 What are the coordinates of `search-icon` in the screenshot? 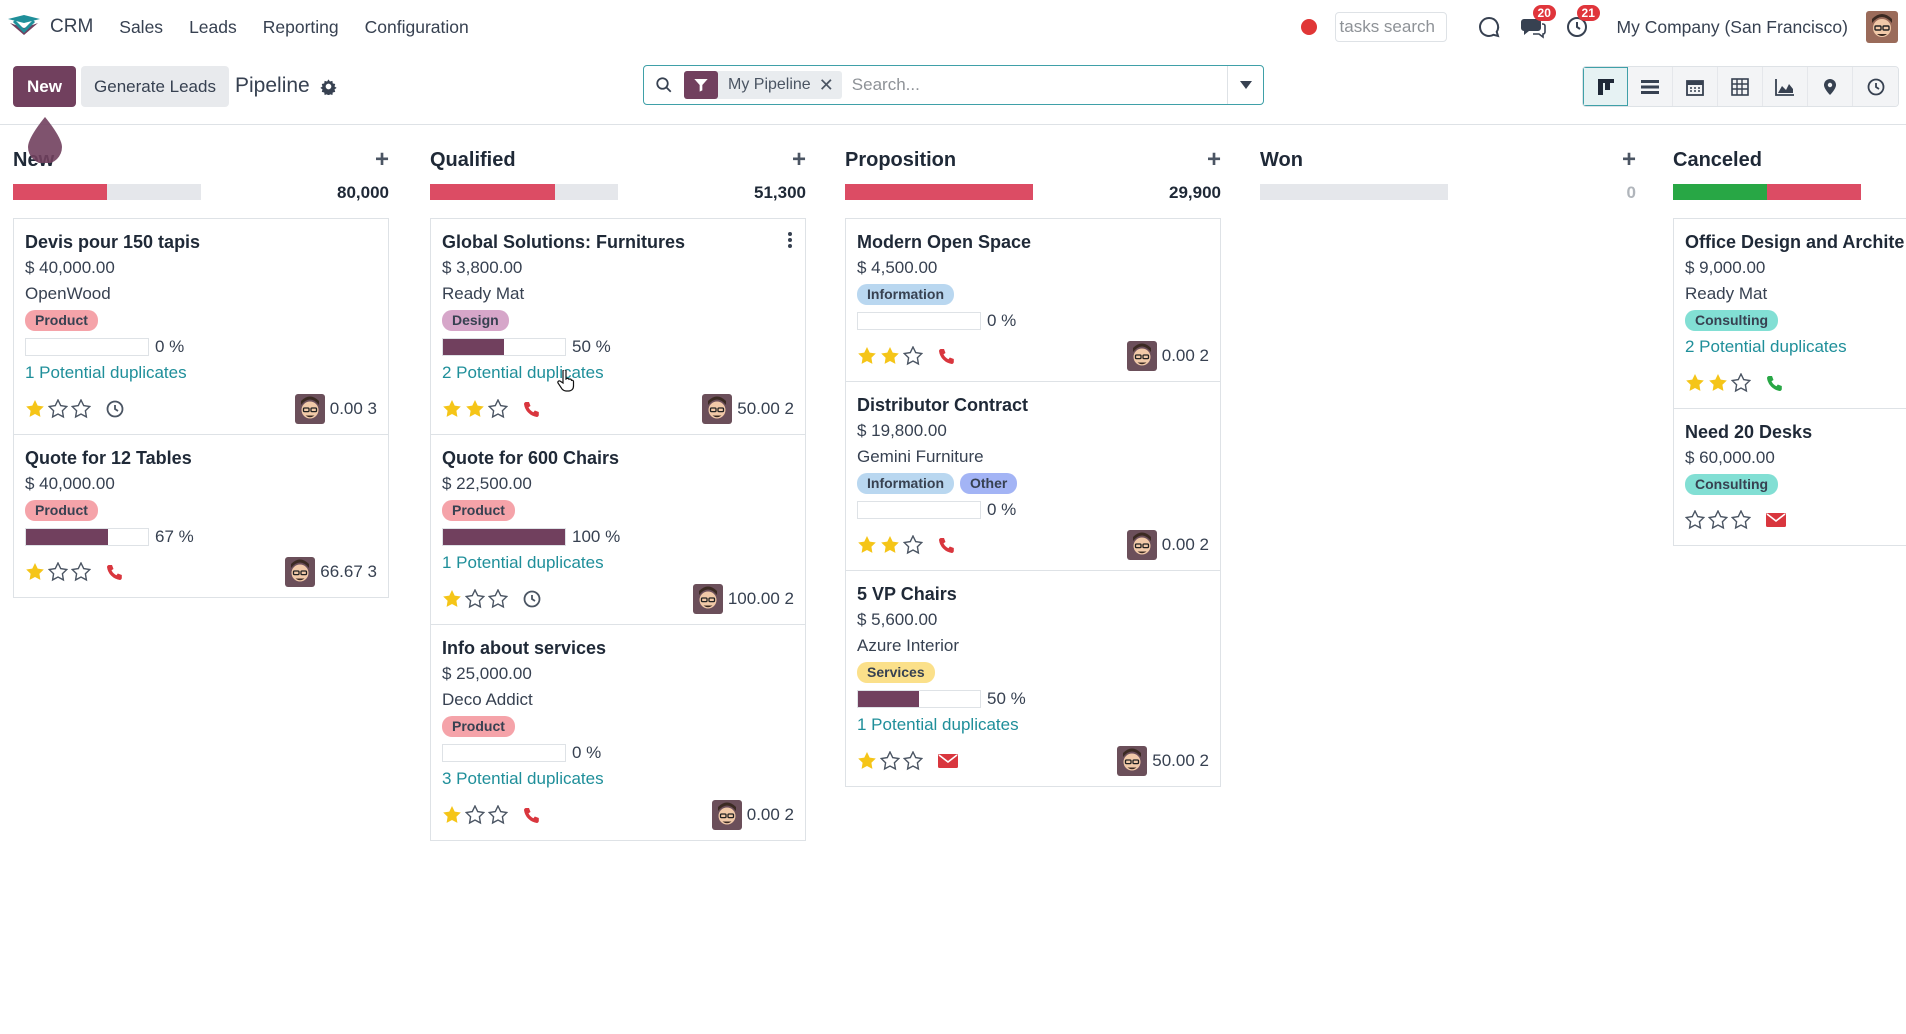 It's located at (664, 85).